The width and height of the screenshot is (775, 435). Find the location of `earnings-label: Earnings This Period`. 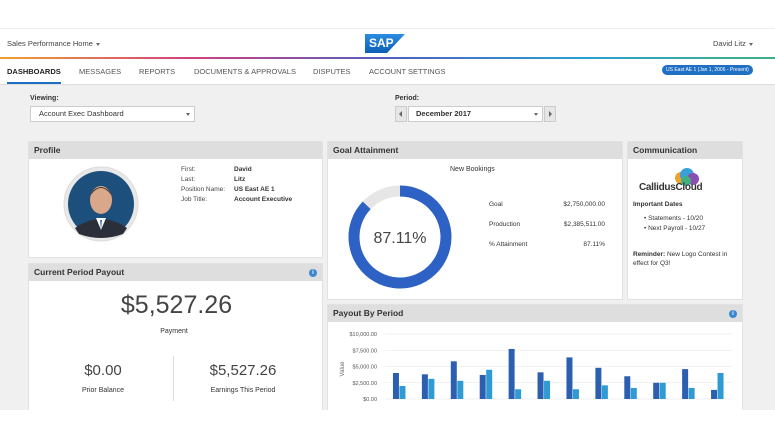

earnings-label: Earnings This Period is located at coordinates (243, 390).